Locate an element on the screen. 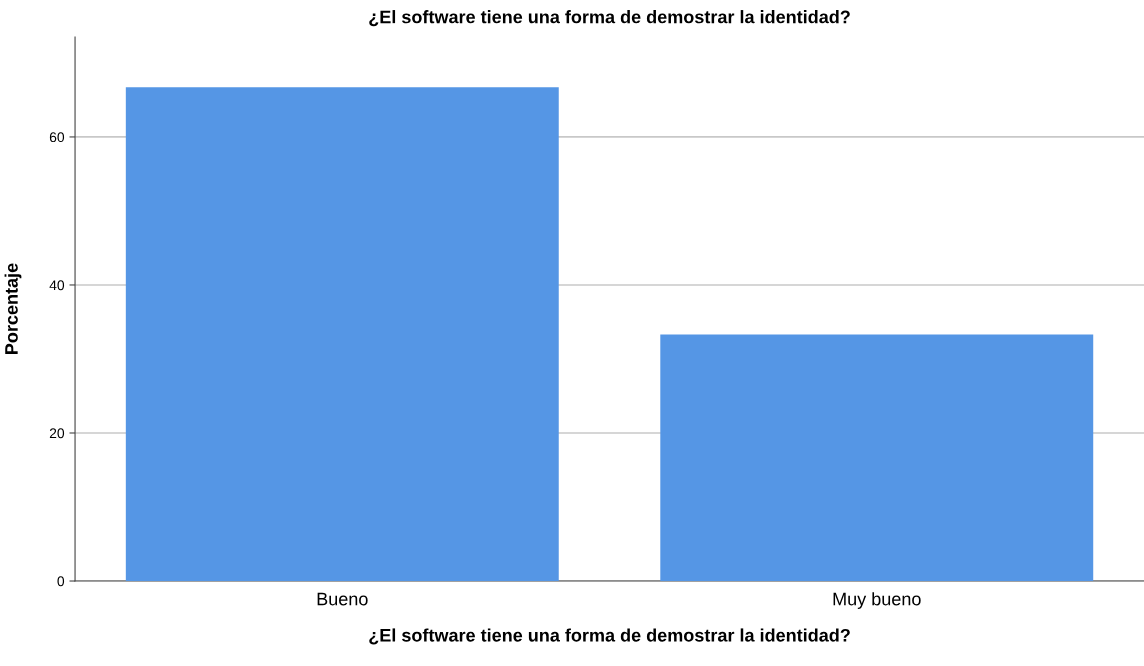  y-tick-label: 0 is located at coordinates (61, 581).